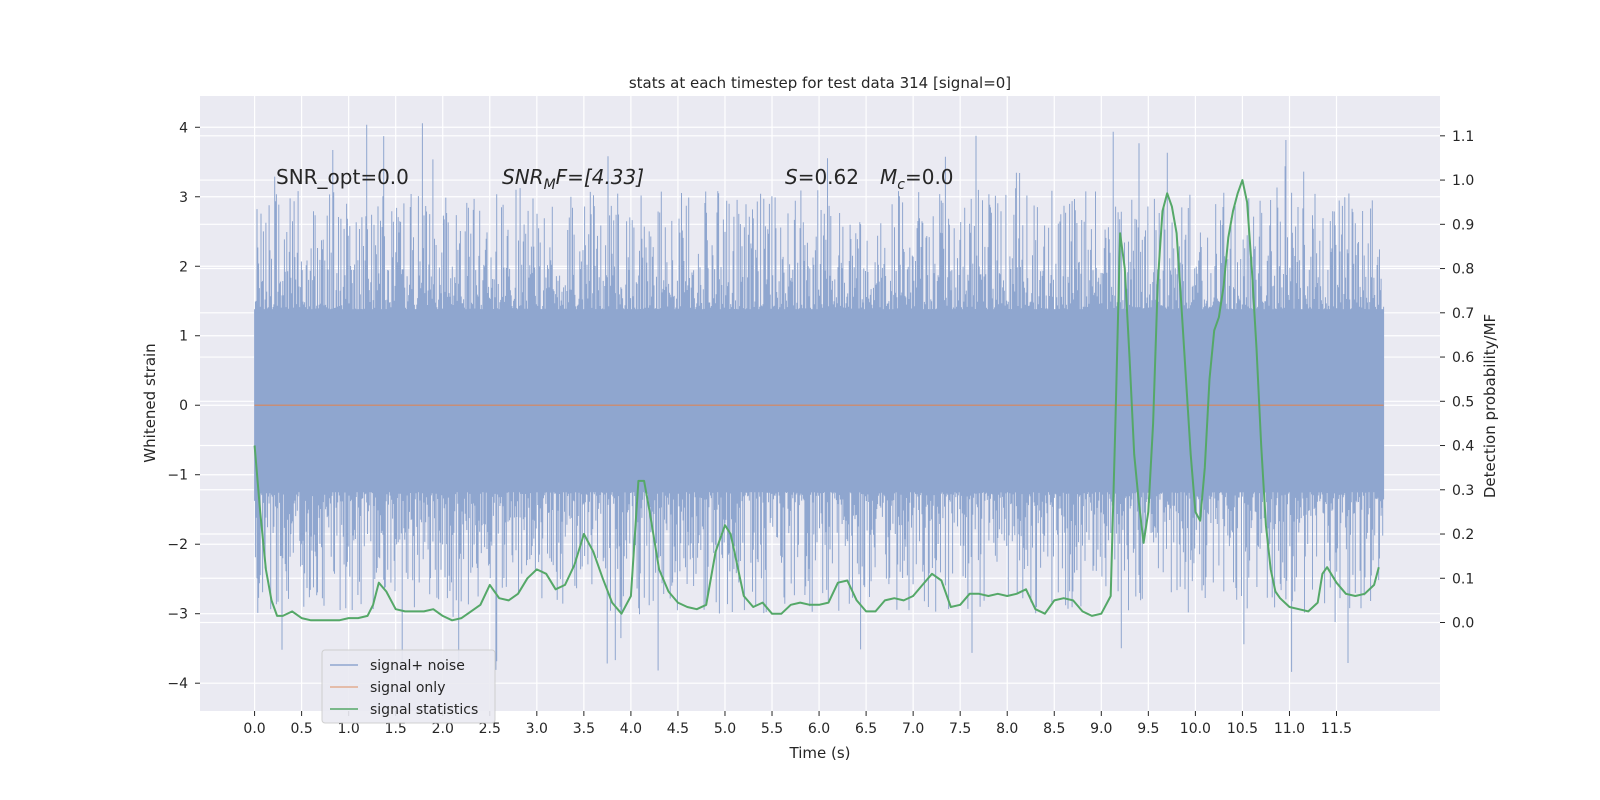  What do you see at coordinates (177, 476) in the screenshot?
I see `y-tick-label: −1` at bounding box center [177, 476].